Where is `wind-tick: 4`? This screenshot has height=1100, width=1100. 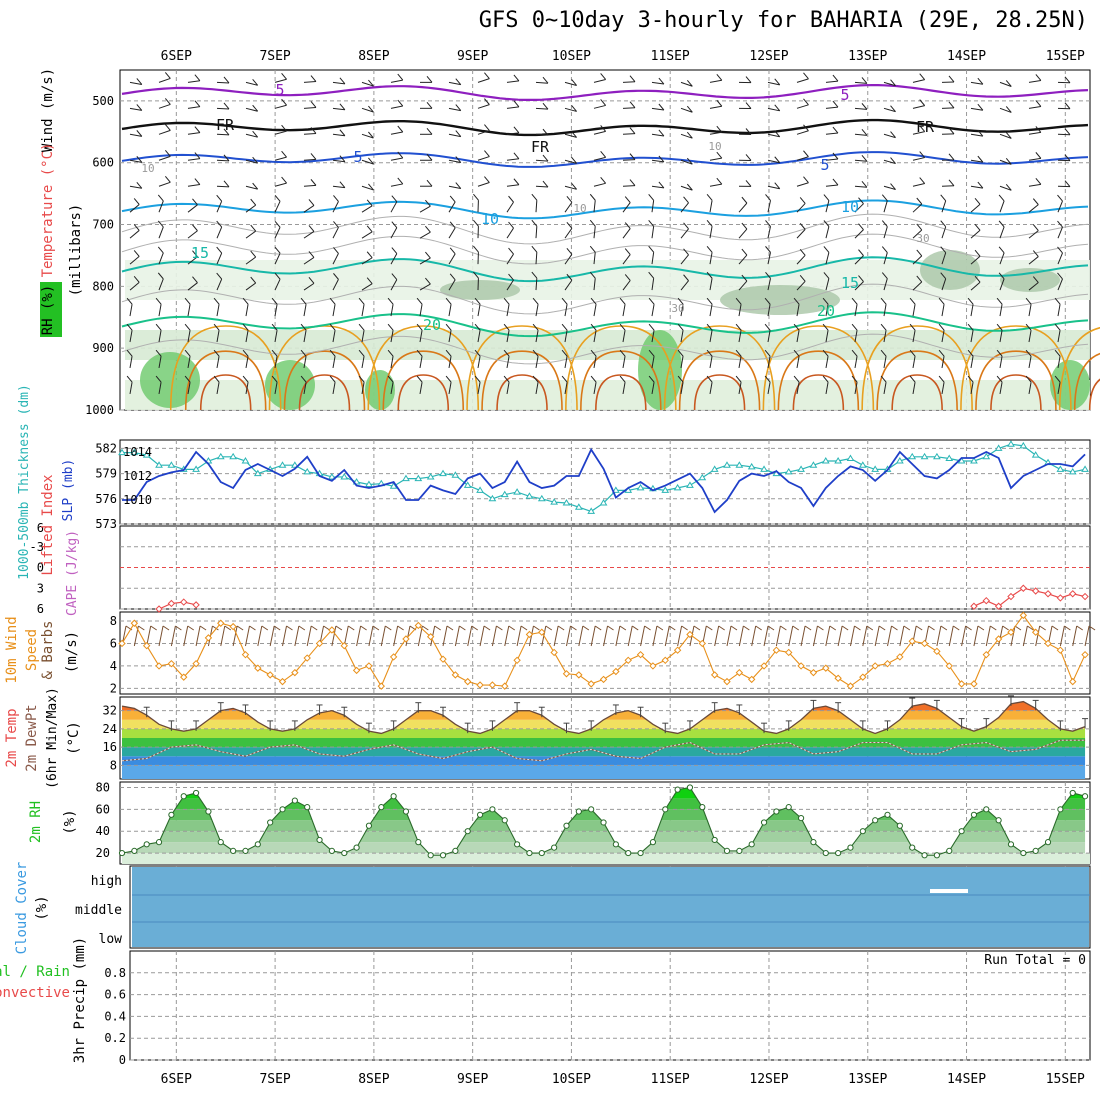 wind-tick: 4 is located at coordinates (113, 666).